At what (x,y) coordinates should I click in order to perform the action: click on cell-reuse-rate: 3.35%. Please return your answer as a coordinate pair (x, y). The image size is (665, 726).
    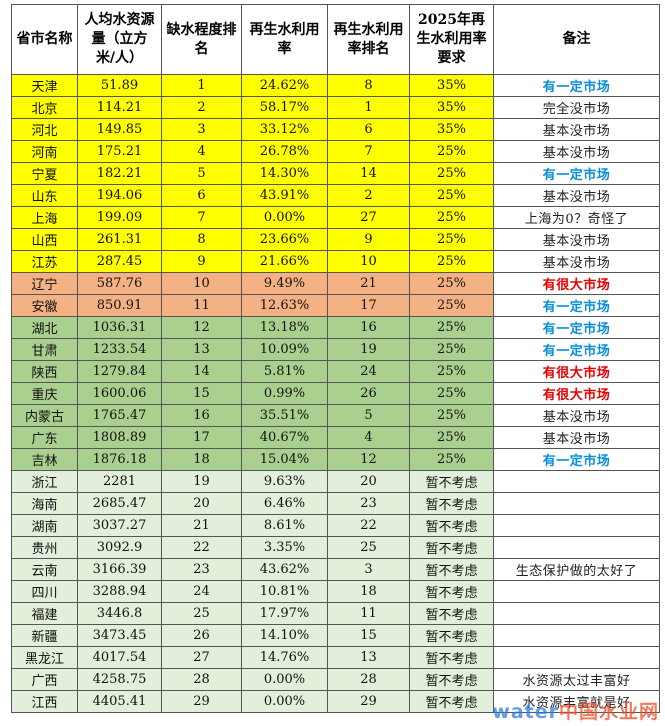
    Looking at the image, I should click on (284, 547).